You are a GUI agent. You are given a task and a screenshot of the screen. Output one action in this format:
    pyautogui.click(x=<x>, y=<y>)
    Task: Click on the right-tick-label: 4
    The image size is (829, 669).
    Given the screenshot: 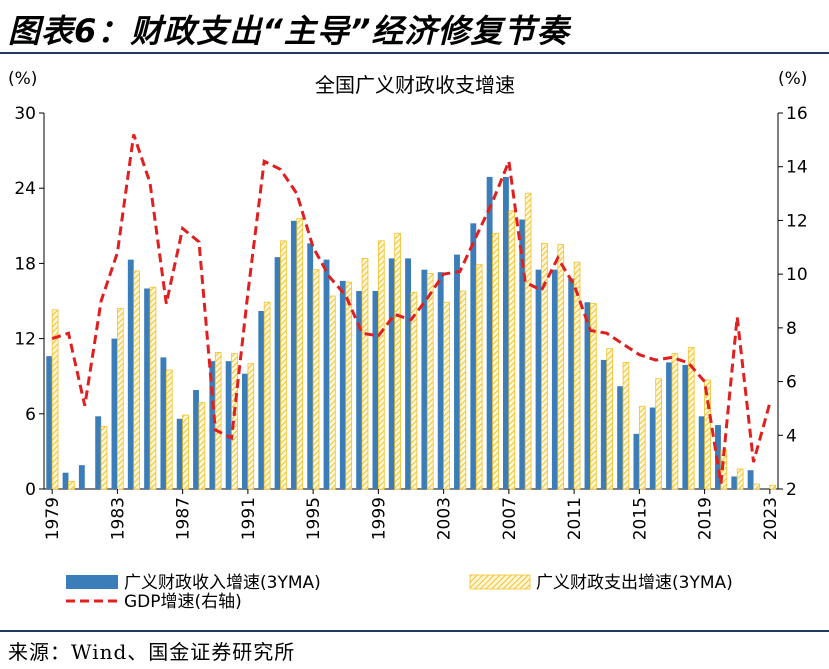 What is the action you would take?
    pyautogui.click(x=791, y=436)
    